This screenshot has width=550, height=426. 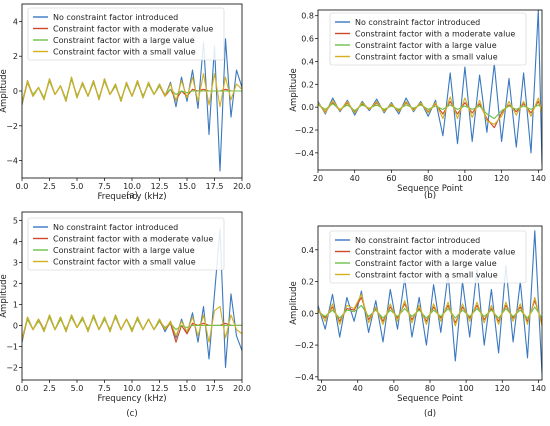 I want to click on y-tick-label: 0.8, so click(x=307, y=16).